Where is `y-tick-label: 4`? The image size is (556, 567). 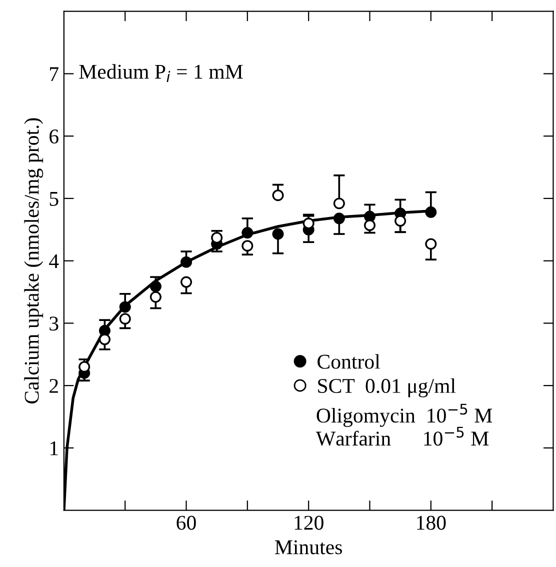 y-tick-label: 4 is located at coordinates (54, 261).